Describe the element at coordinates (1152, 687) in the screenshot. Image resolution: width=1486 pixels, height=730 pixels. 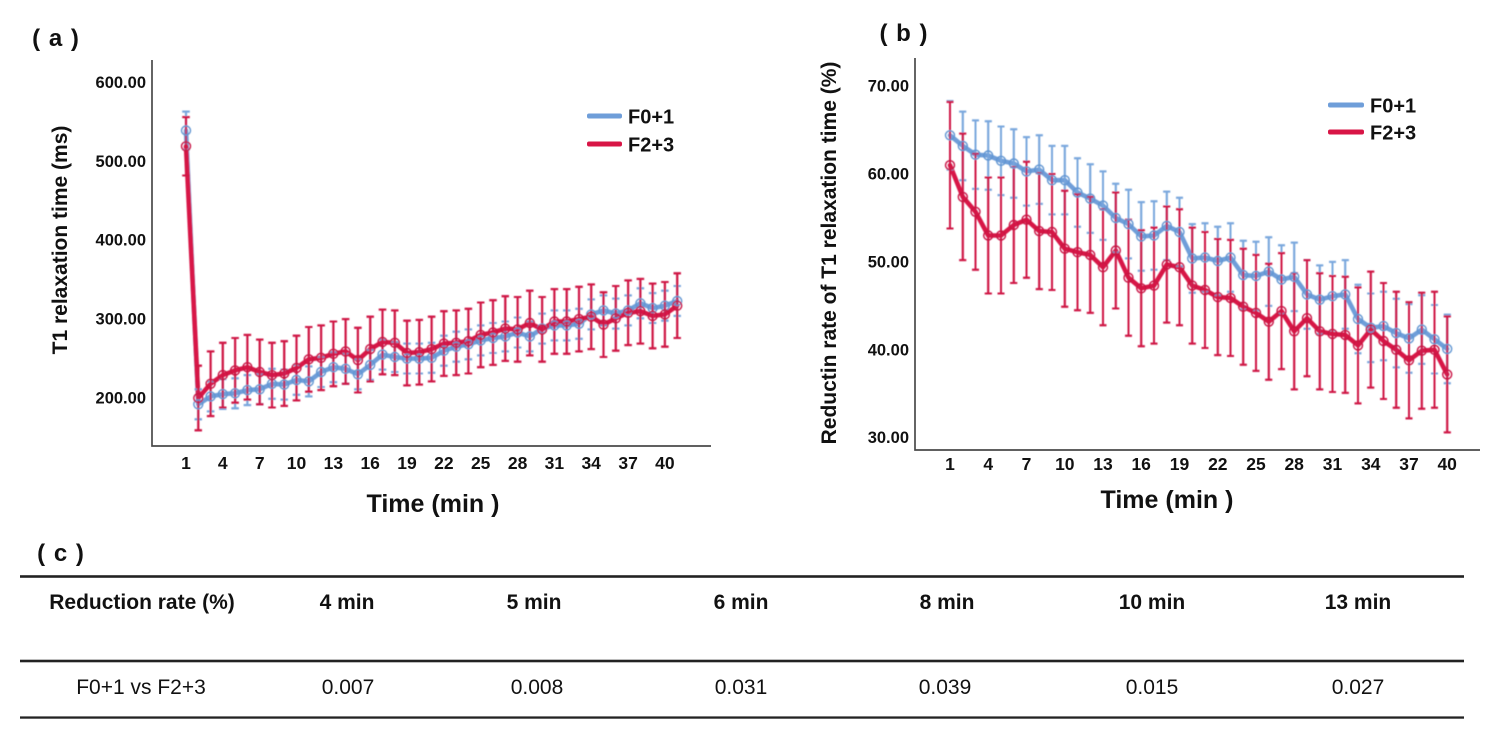
I see `svg-text: 0.015` at that location.